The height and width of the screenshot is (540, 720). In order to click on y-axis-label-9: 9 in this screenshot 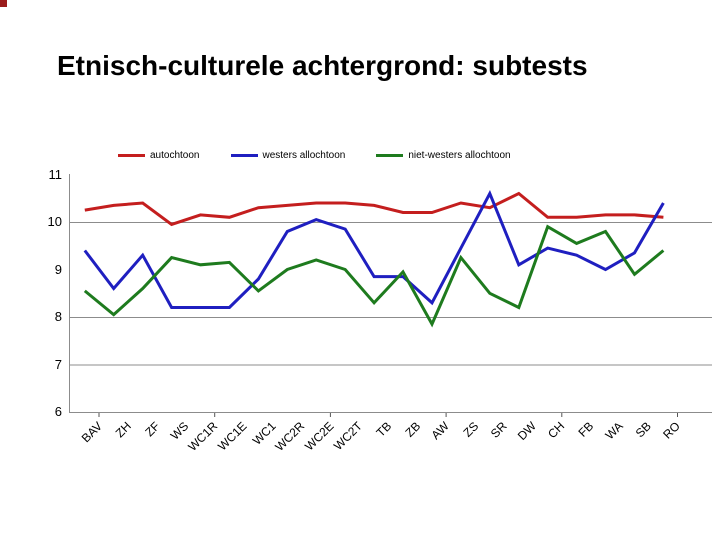, I will do `click(58, 269)`.